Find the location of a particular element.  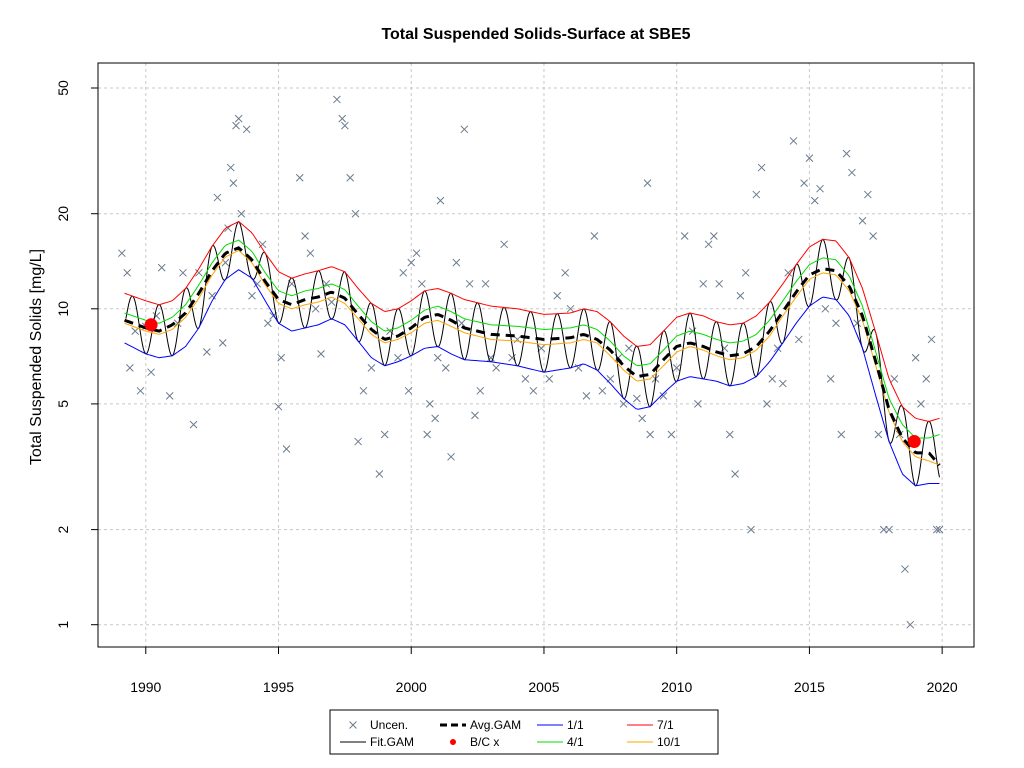

legend-label: Avg.GAM is located at coordinates (495, 725).